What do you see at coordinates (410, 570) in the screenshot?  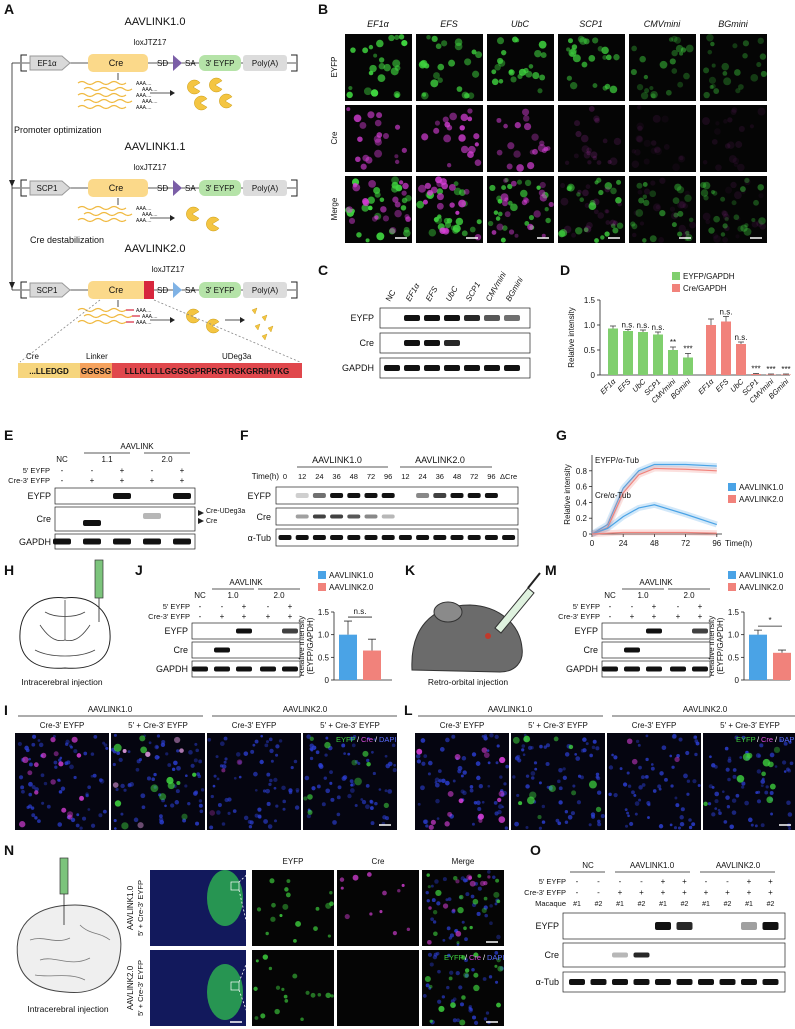 I see `panel-letter: K` at bounding box center [410, 570].